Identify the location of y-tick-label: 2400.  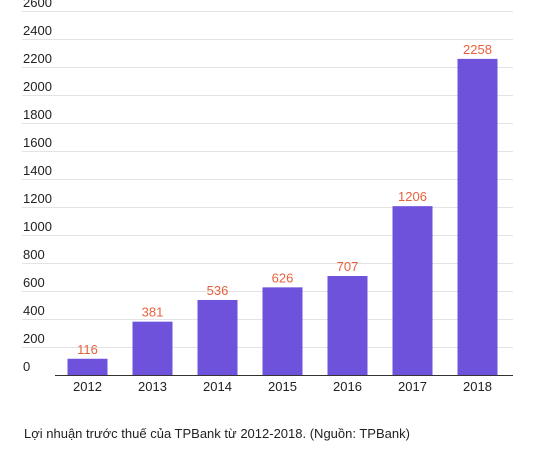
(37, 30).